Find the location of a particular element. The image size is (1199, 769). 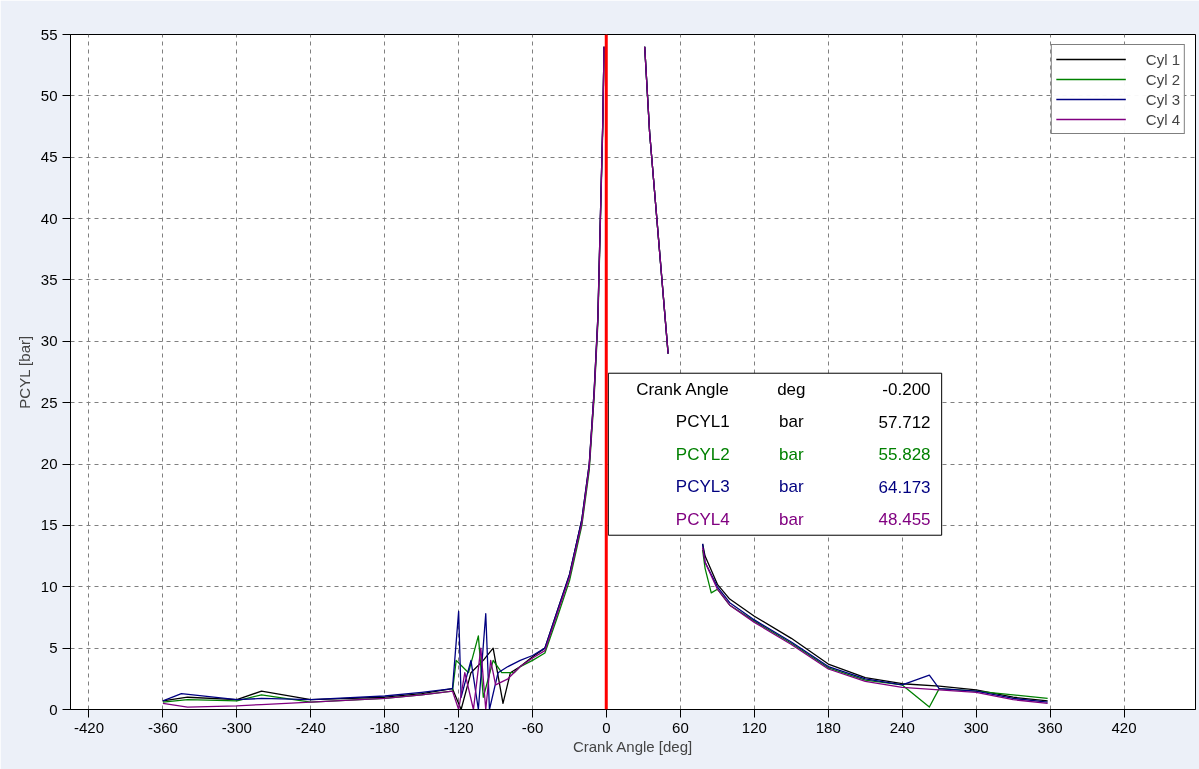

legend-label: Cyl 4 is located at coordinates (1162, 119).